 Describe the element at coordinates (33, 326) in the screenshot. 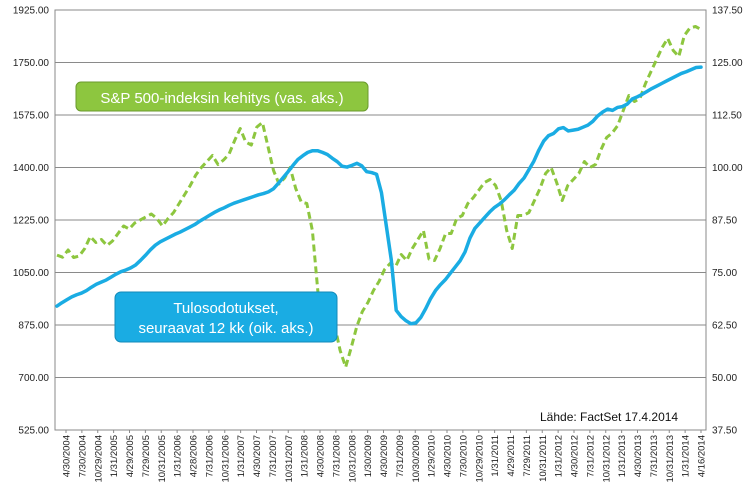

I see `y-left-tick-label: 875.00` at that location.